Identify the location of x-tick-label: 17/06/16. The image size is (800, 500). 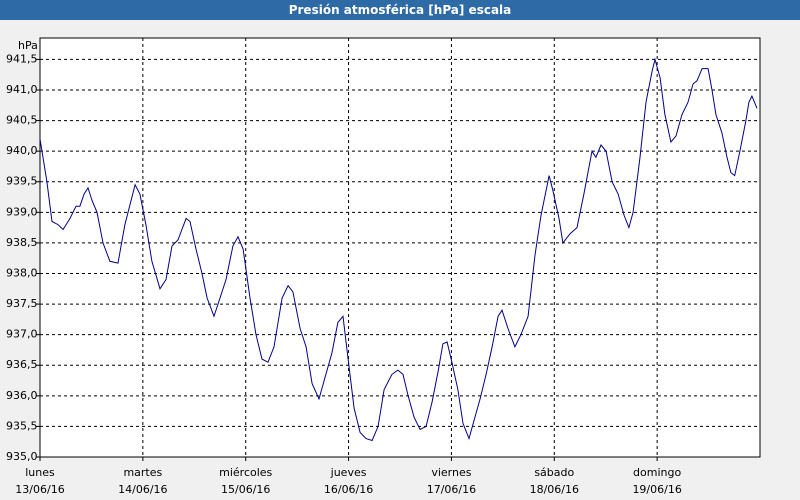
(451, 489).